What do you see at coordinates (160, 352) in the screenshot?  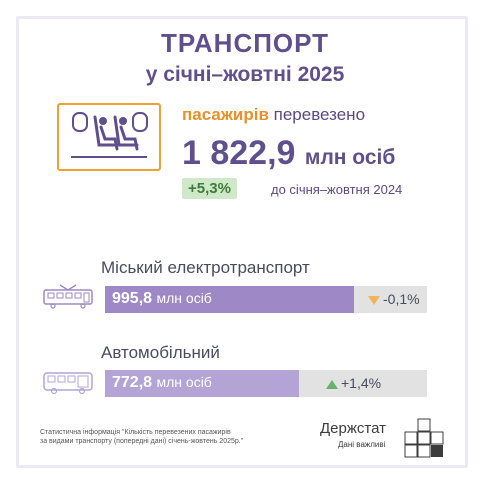 I see `row-label-bus: Автомобільний` at bounding box center [160, 352].